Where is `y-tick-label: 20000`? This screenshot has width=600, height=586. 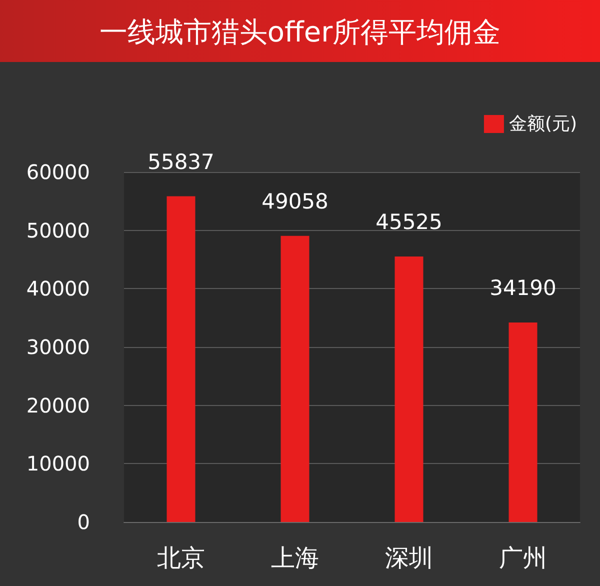 y-tick-label: 20000 is located at coordinates (58, 405).